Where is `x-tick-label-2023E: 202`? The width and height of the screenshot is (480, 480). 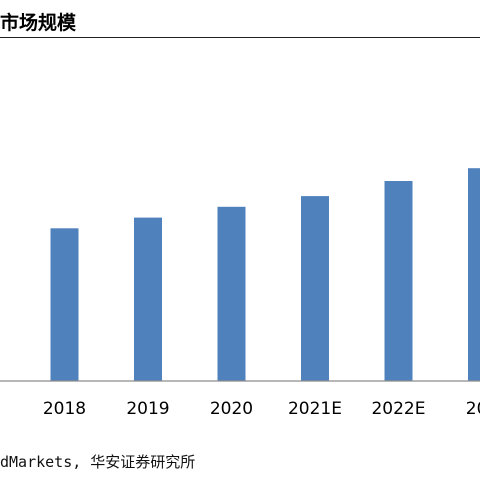 x-tick-label-2023E: 202 is located at coordinates (473, 409).